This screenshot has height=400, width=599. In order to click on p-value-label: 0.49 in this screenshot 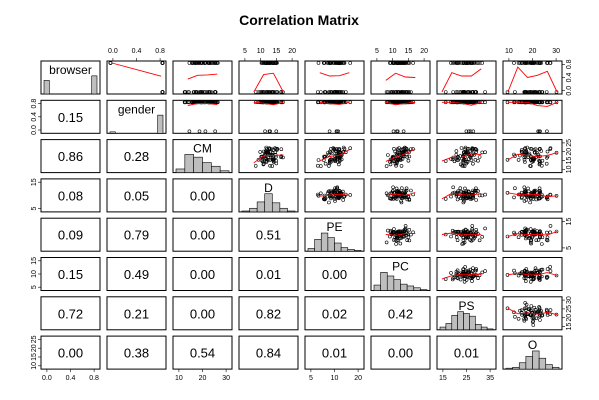, I will do `click(136, 274)`.